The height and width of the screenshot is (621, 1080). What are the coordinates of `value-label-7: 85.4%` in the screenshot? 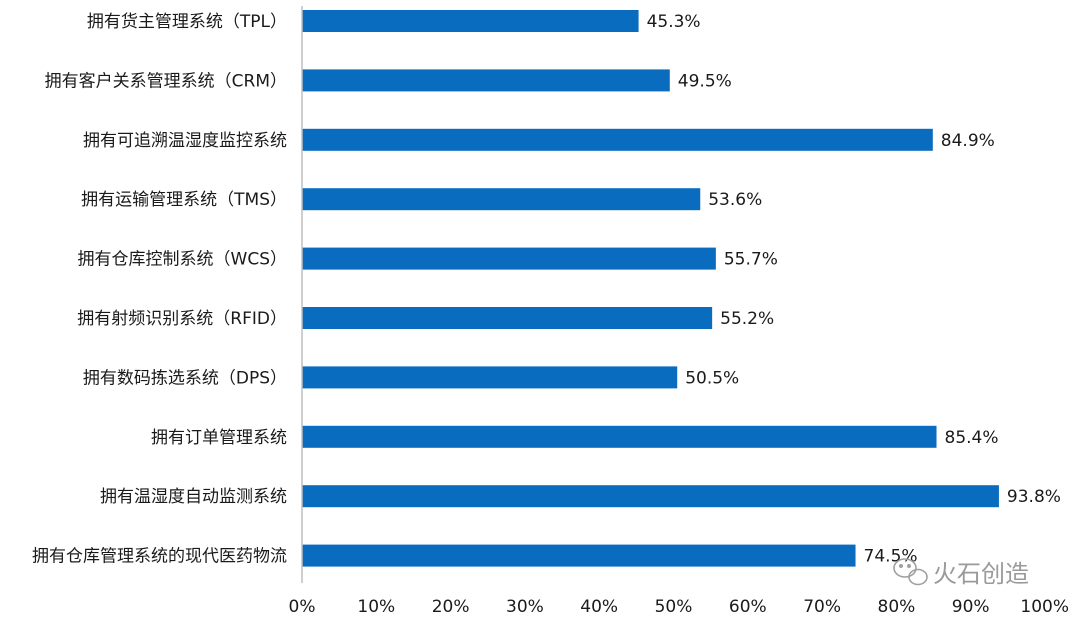 It's located at (972, 438).